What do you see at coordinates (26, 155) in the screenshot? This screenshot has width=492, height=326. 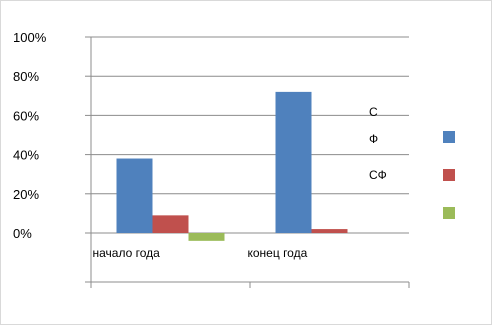 I see `y-tick-label: 40%` at bounding box center [26, 155].